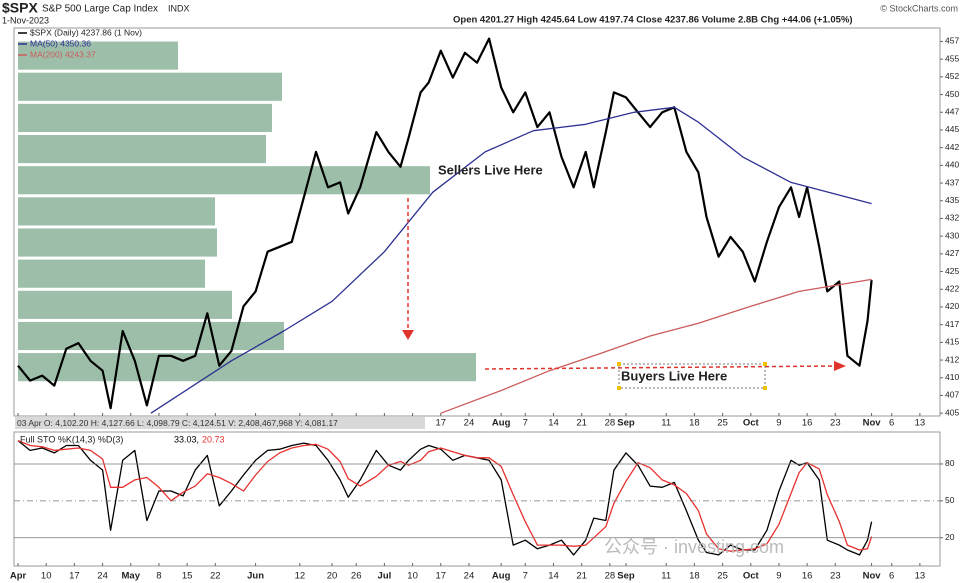 The width and height of the screenshot is (960, 583). What do you see at coordinates (952, 377) in the screenshot?
I see `y-tick-label: 410` at bounding box center [952, 377].